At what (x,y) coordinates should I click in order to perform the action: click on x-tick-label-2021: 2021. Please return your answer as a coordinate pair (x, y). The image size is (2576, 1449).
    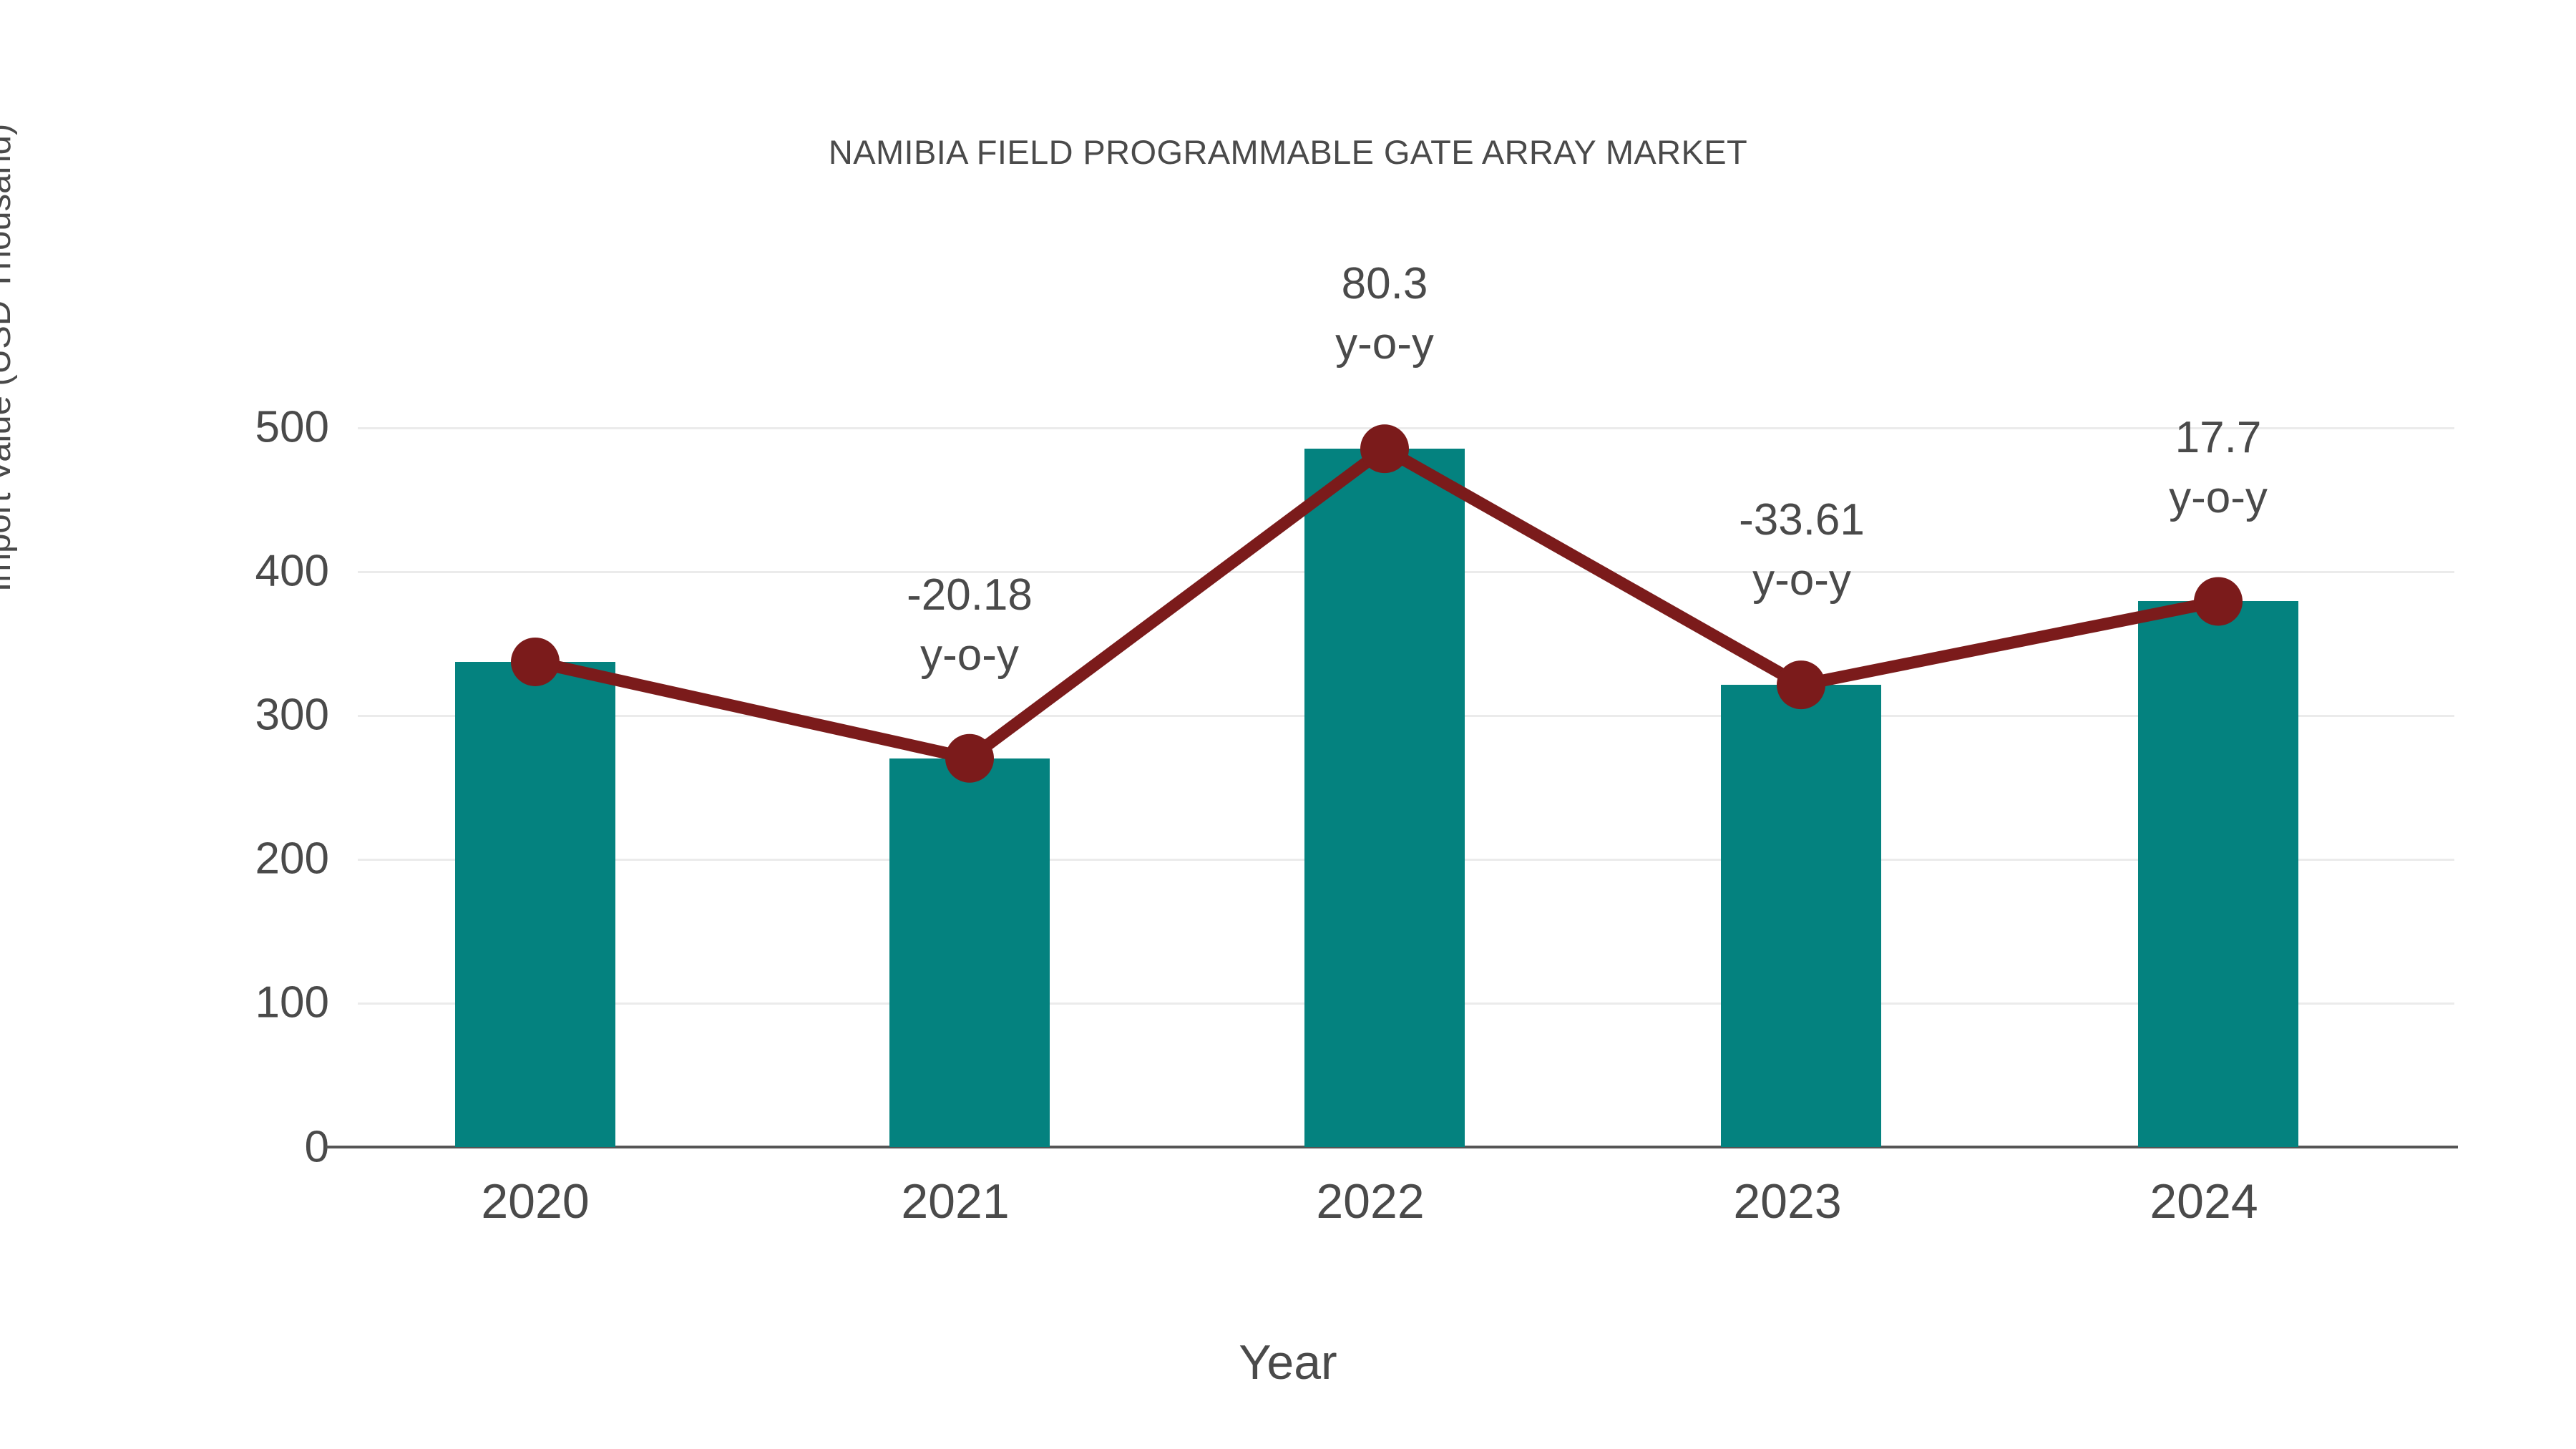
    Looking at the image, I should click on (955, 1201).